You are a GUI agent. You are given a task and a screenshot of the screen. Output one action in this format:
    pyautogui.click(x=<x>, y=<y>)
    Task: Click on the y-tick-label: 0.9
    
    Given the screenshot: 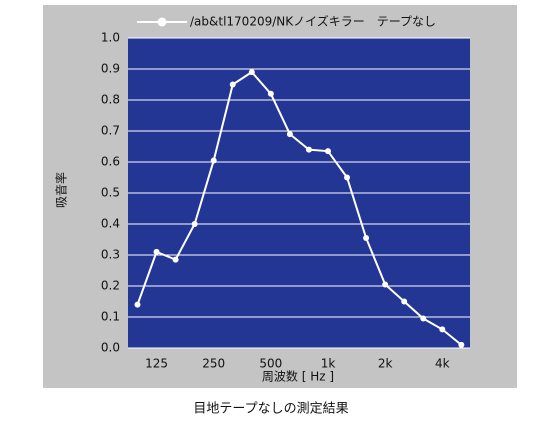 What is the action you would take?
    pyautogui.click(x=110, y=69)
    